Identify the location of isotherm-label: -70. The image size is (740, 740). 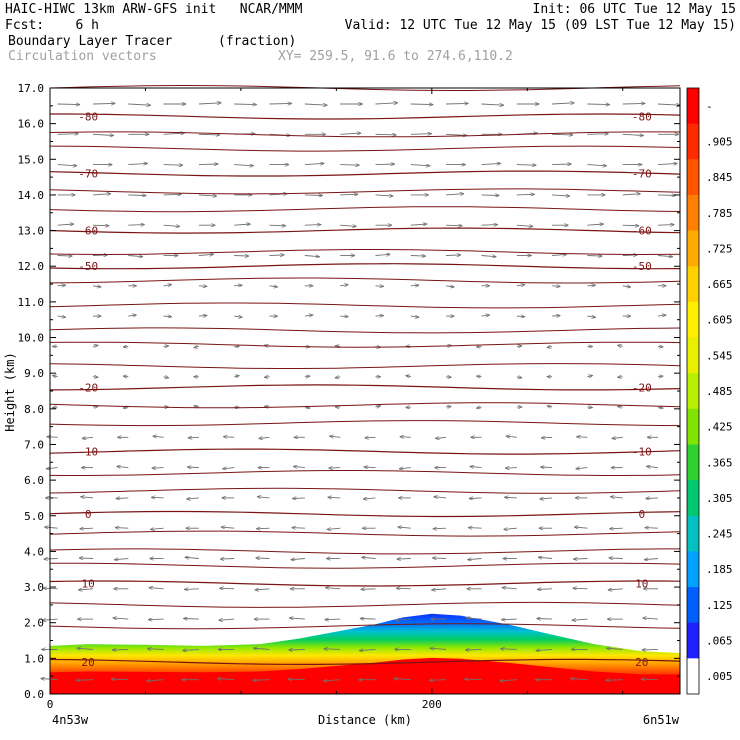
(88, 174).